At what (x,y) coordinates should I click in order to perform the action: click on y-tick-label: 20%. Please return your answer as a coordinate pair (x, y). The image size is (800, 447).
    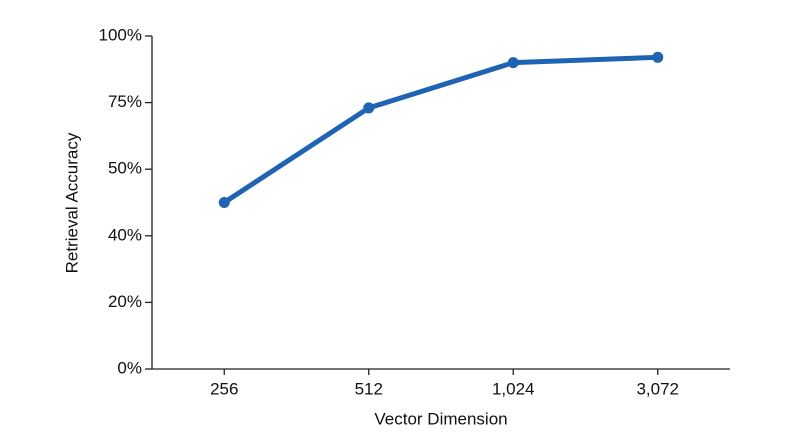
    Looking at the image, I should click on (125, 301).